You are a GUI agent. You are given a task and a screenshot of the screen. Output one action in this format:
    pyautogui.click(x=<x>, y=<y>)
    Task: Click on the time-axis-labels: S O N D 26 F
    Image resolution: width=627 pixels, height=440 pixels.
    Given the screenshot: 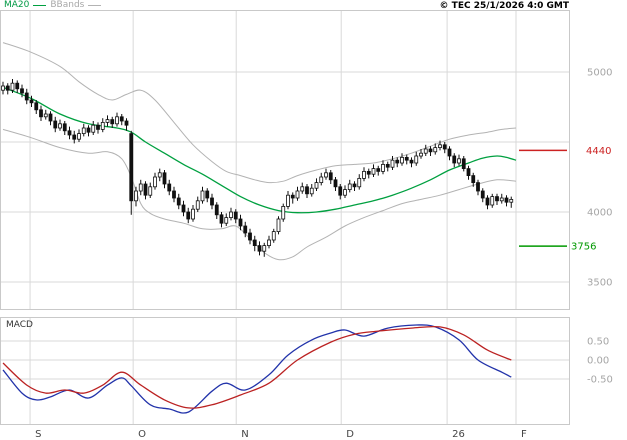 What is the action you would take?
    pyautogui.click(x=281, y=434)
    